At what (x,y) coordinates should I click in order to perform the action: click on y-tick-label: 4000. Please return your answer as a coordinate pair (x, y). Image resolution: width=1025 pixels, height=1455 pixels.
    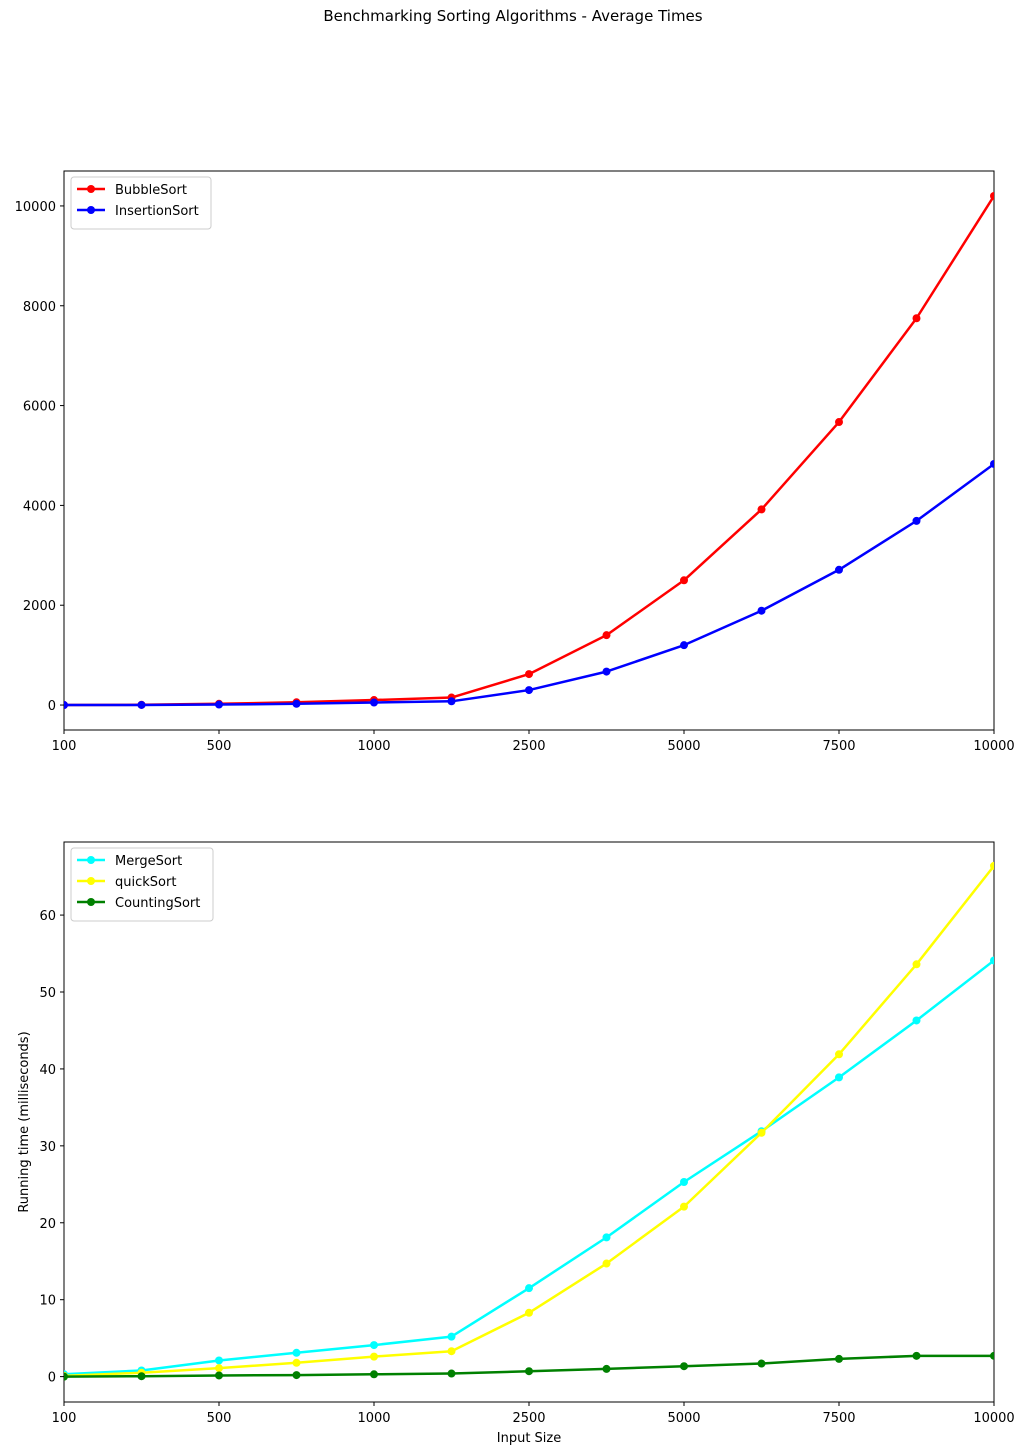
    Looking at the image, I should click on (39, 506).